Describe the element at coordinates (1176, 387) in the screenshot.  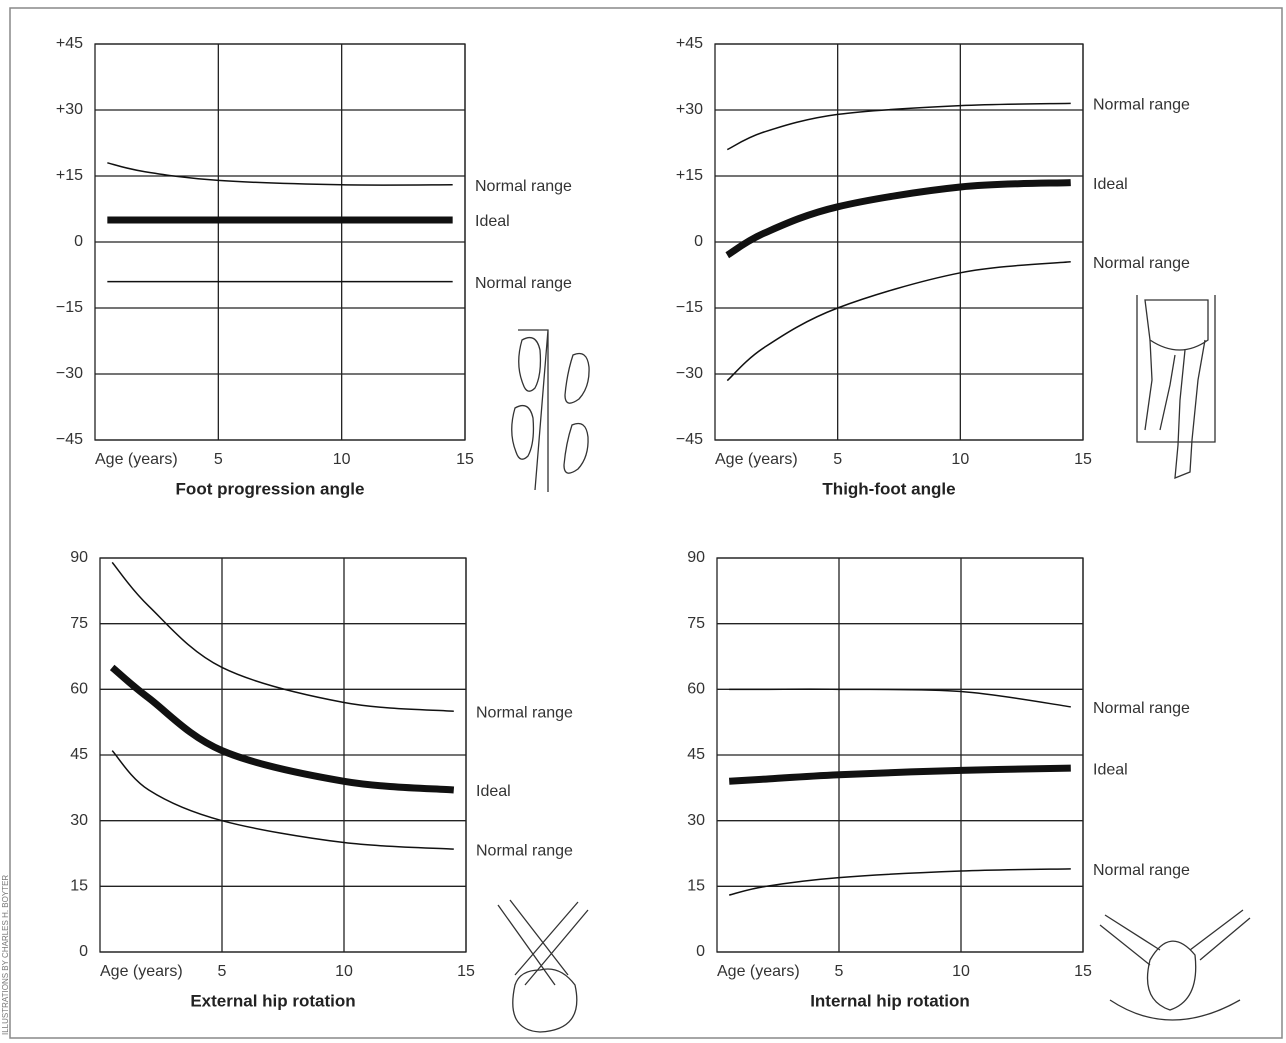
I see `leg-illustration` at that location.